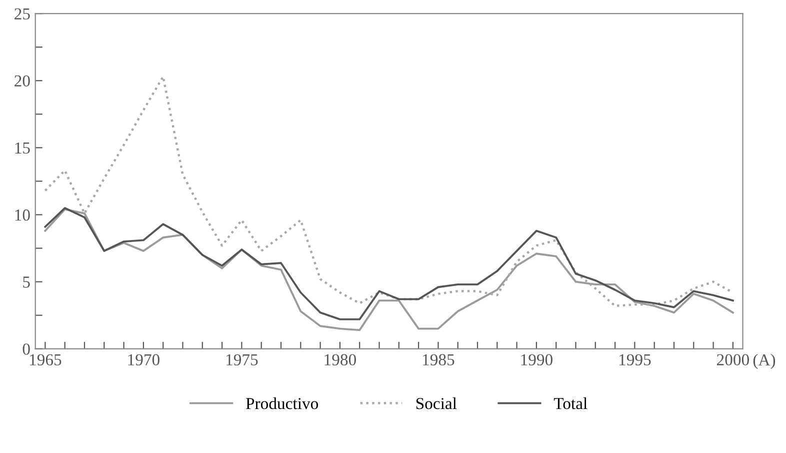 Image resolution: width=786 pixels, height=453 pixels. I want to click on legend-label: Productivo, so click(282, 403).